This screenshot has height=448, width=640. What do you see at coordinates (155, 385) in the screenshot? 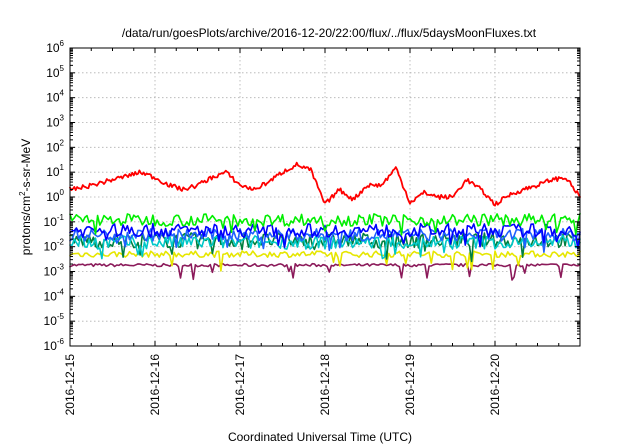
I see `x-tick-label: 2016-12-16` at bounding box center [155, 385].